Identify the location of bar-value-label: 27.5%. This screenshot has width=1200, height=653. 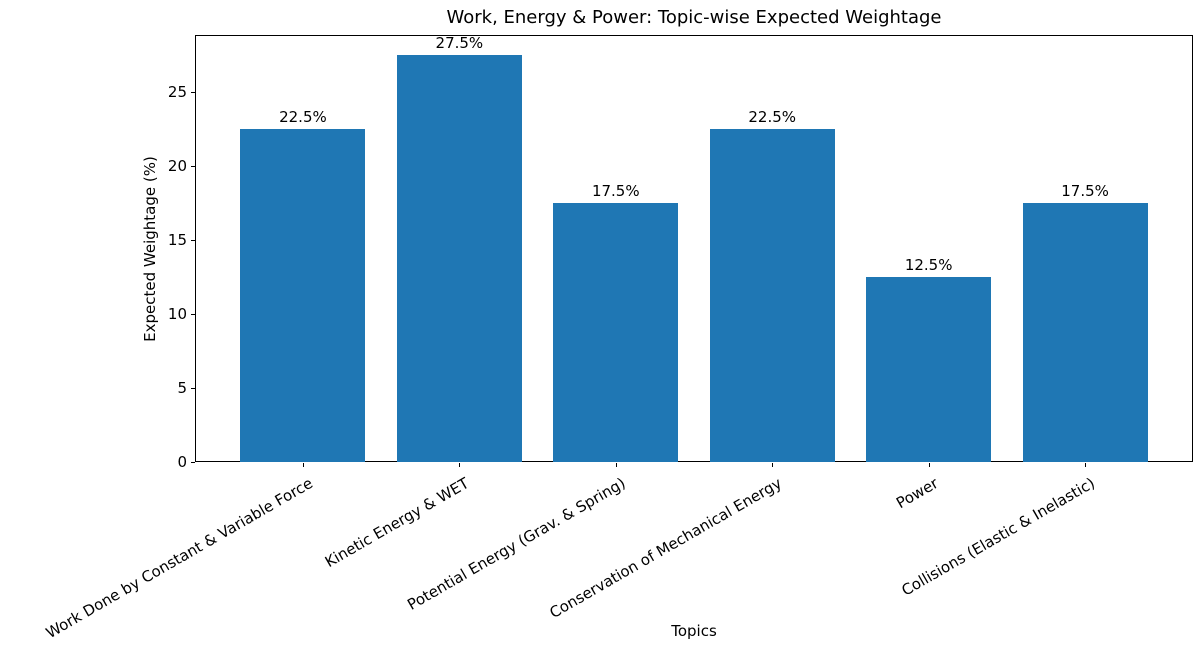
(459, 43).